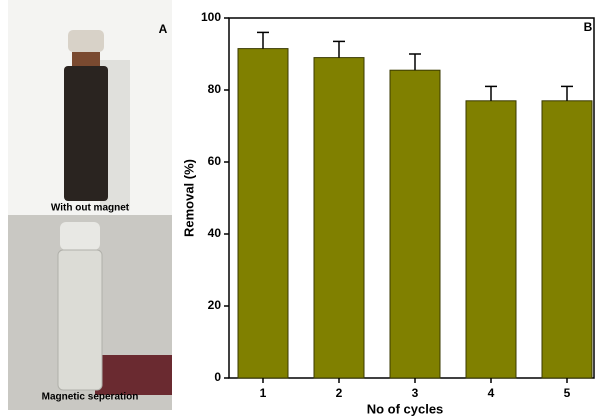  I want to click on y-tick-label: 100, so click(211, 17).